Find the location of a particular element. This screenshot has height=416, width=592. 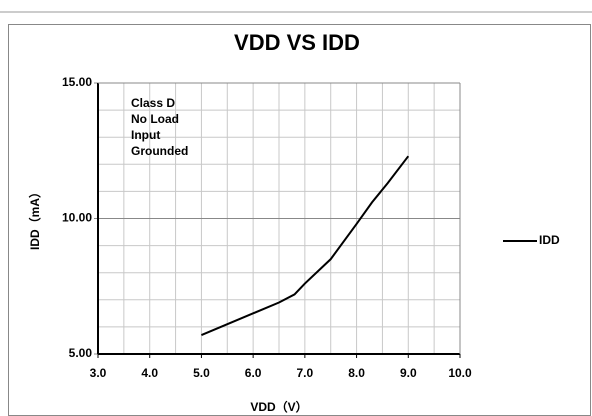

annotation: Class D is located at coordinates (153, 103).